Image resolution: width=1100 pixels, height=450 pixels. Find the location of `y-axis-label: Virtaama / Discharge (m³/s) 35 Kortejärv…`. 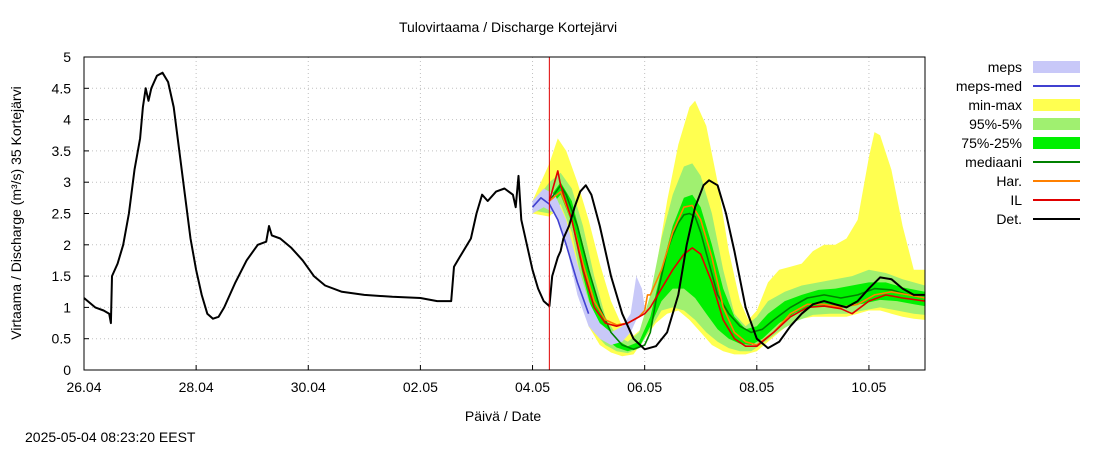

y-axis-label: Virtaama / Discharge (m³/s) 35 Kortejärv… is located at coordinates (16, 212).